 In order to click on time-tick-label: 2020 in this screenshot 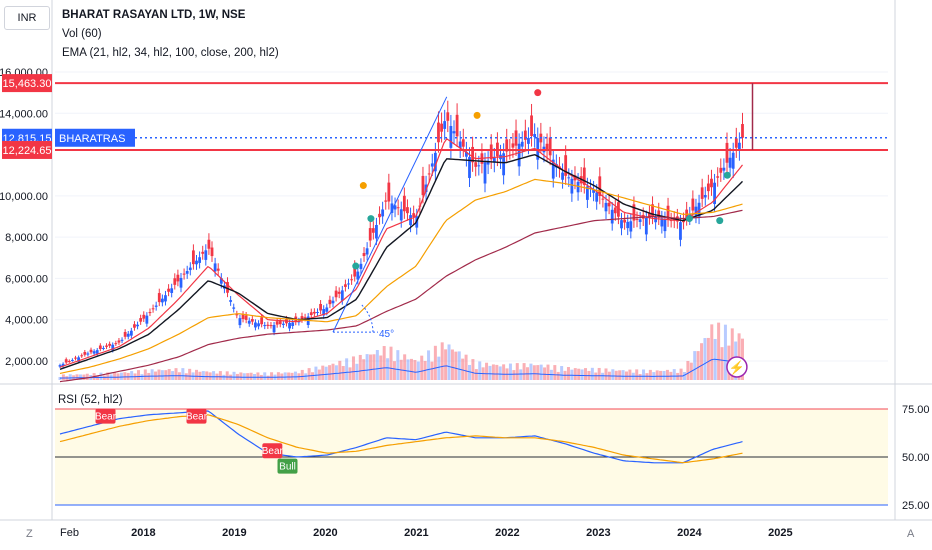, I will do `click(325, 533)`.